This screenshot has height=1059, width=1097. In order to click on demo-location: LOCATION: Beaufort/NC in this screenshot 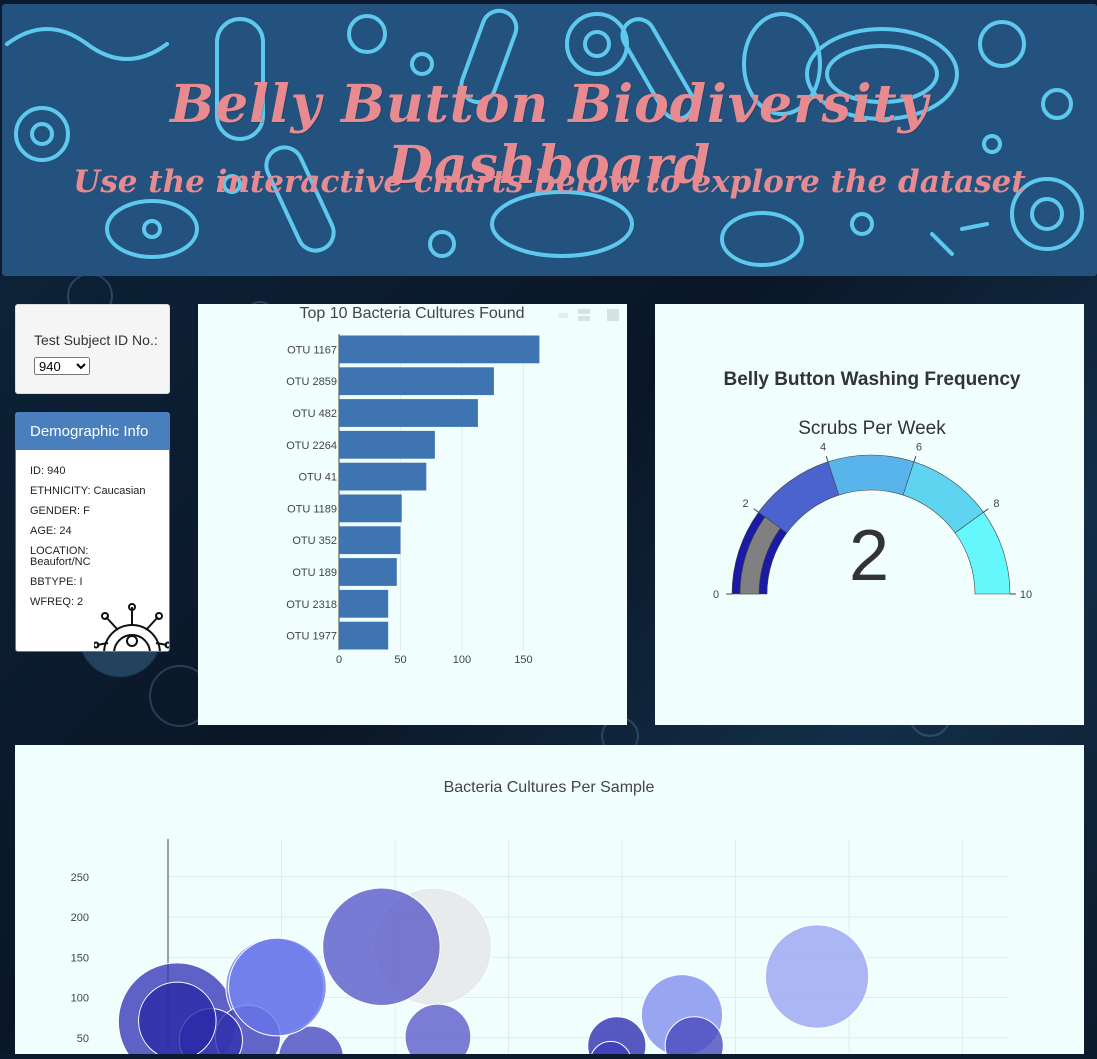, I will do `click(60, 556)`.